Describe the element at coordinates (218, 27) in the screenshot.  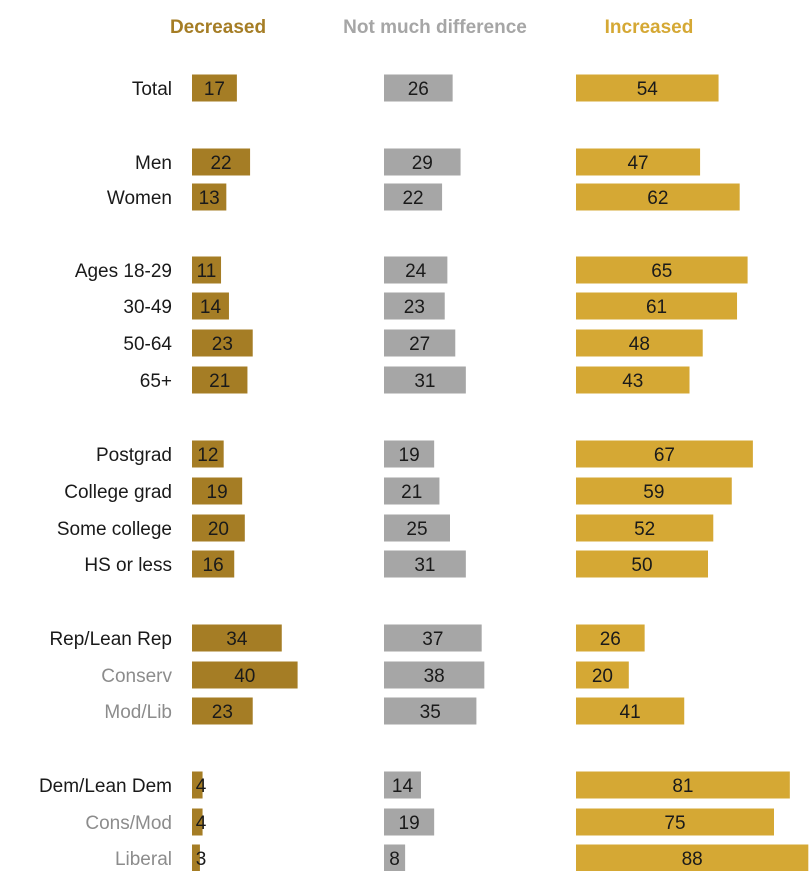
I see `header-decreased: Decreased` at that location.